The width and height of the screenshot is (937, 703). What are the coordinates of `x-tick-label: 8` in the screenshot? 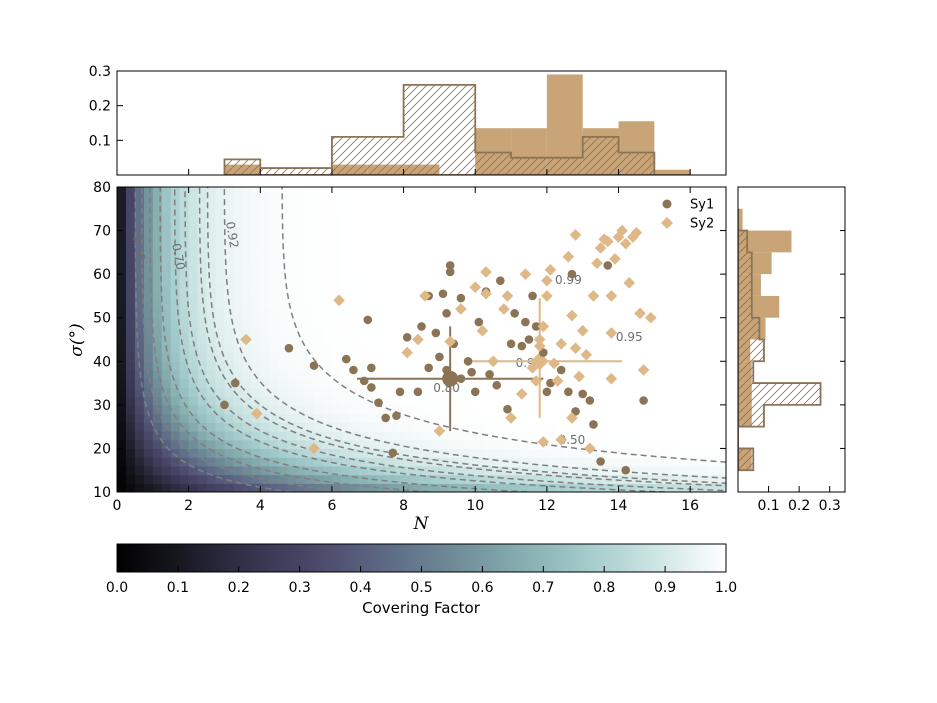 It's located at (403, 506).